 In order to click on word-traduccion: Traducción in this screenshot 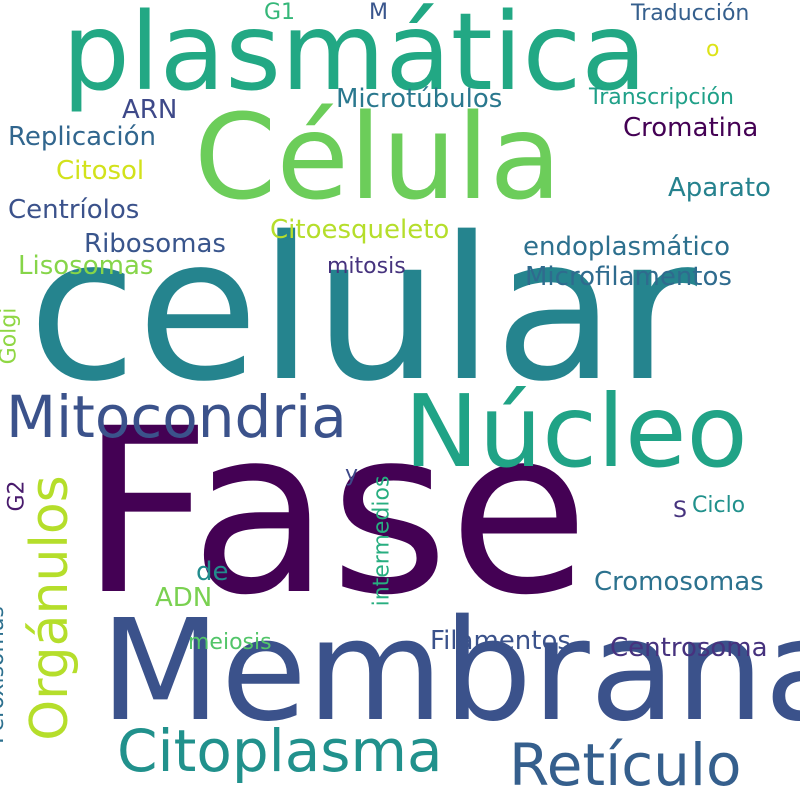, I will do `click(690, 13)`.